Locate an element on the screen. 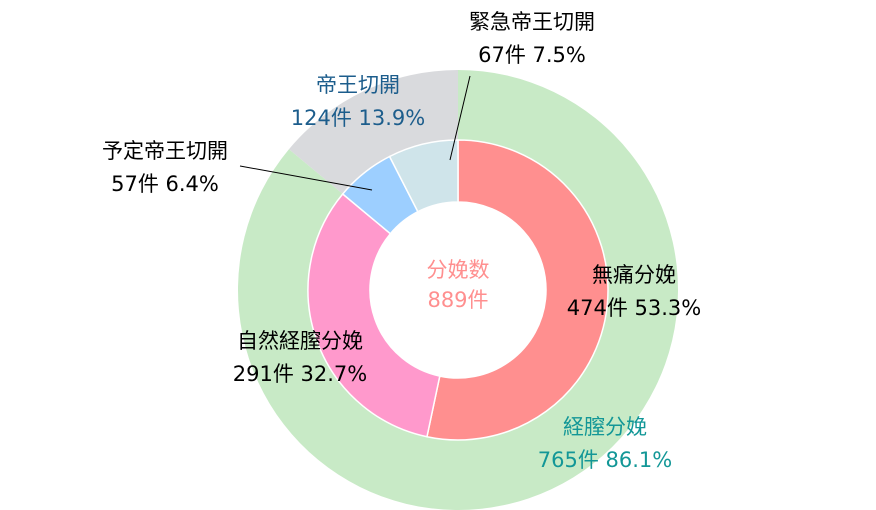  center-title: 分娩数 is located at coordinates (458, 270).